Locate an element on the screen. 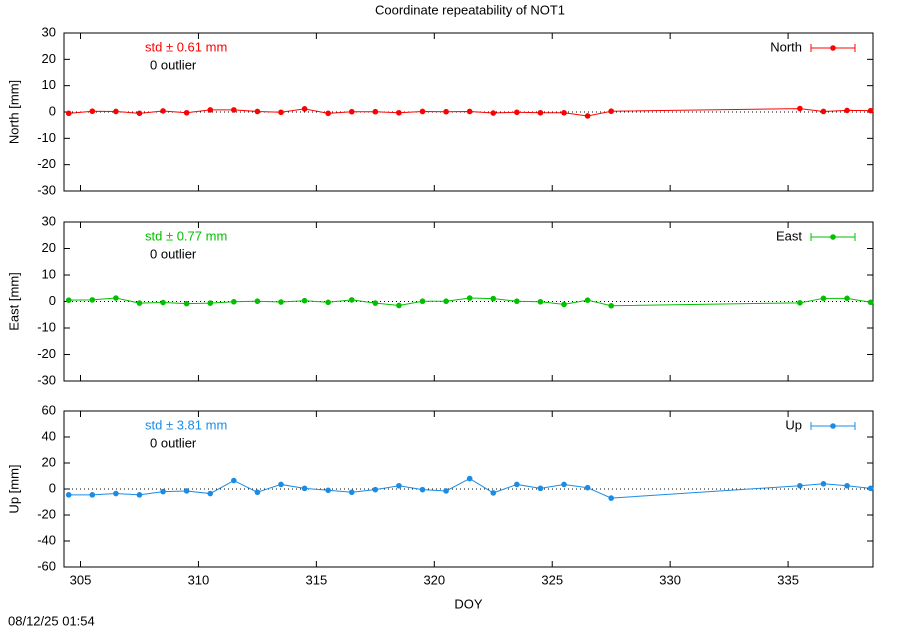 This screenshot has width=900, height=630. x-tick-label: 320 is located at coordinates (434, 579).